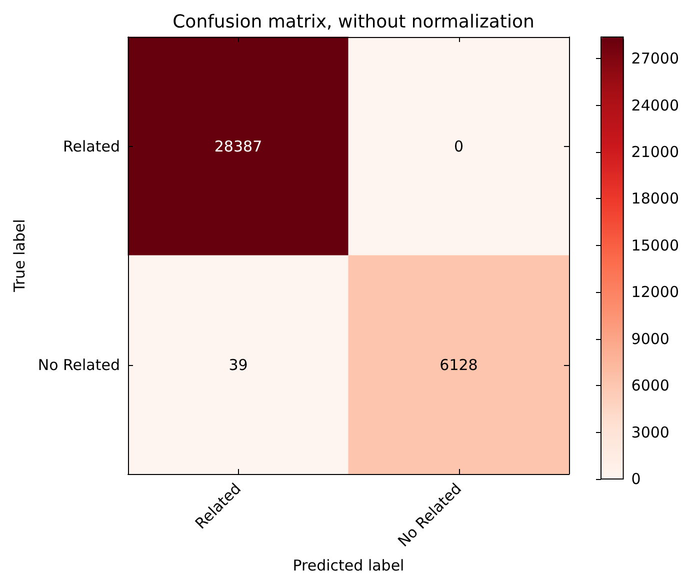  What do you see at coordinates (655, 59) in the screenshot?
I see `color-bar-label: 27000` at bounding box center [655, 59].